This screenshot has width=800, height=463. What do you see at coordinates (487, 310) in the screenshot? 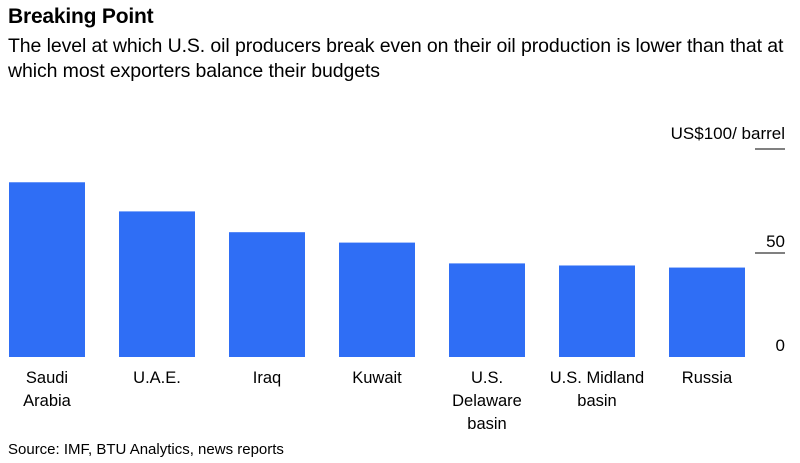
I see `bar-u-s-delaware-basin` at bounding box center [487, 310].